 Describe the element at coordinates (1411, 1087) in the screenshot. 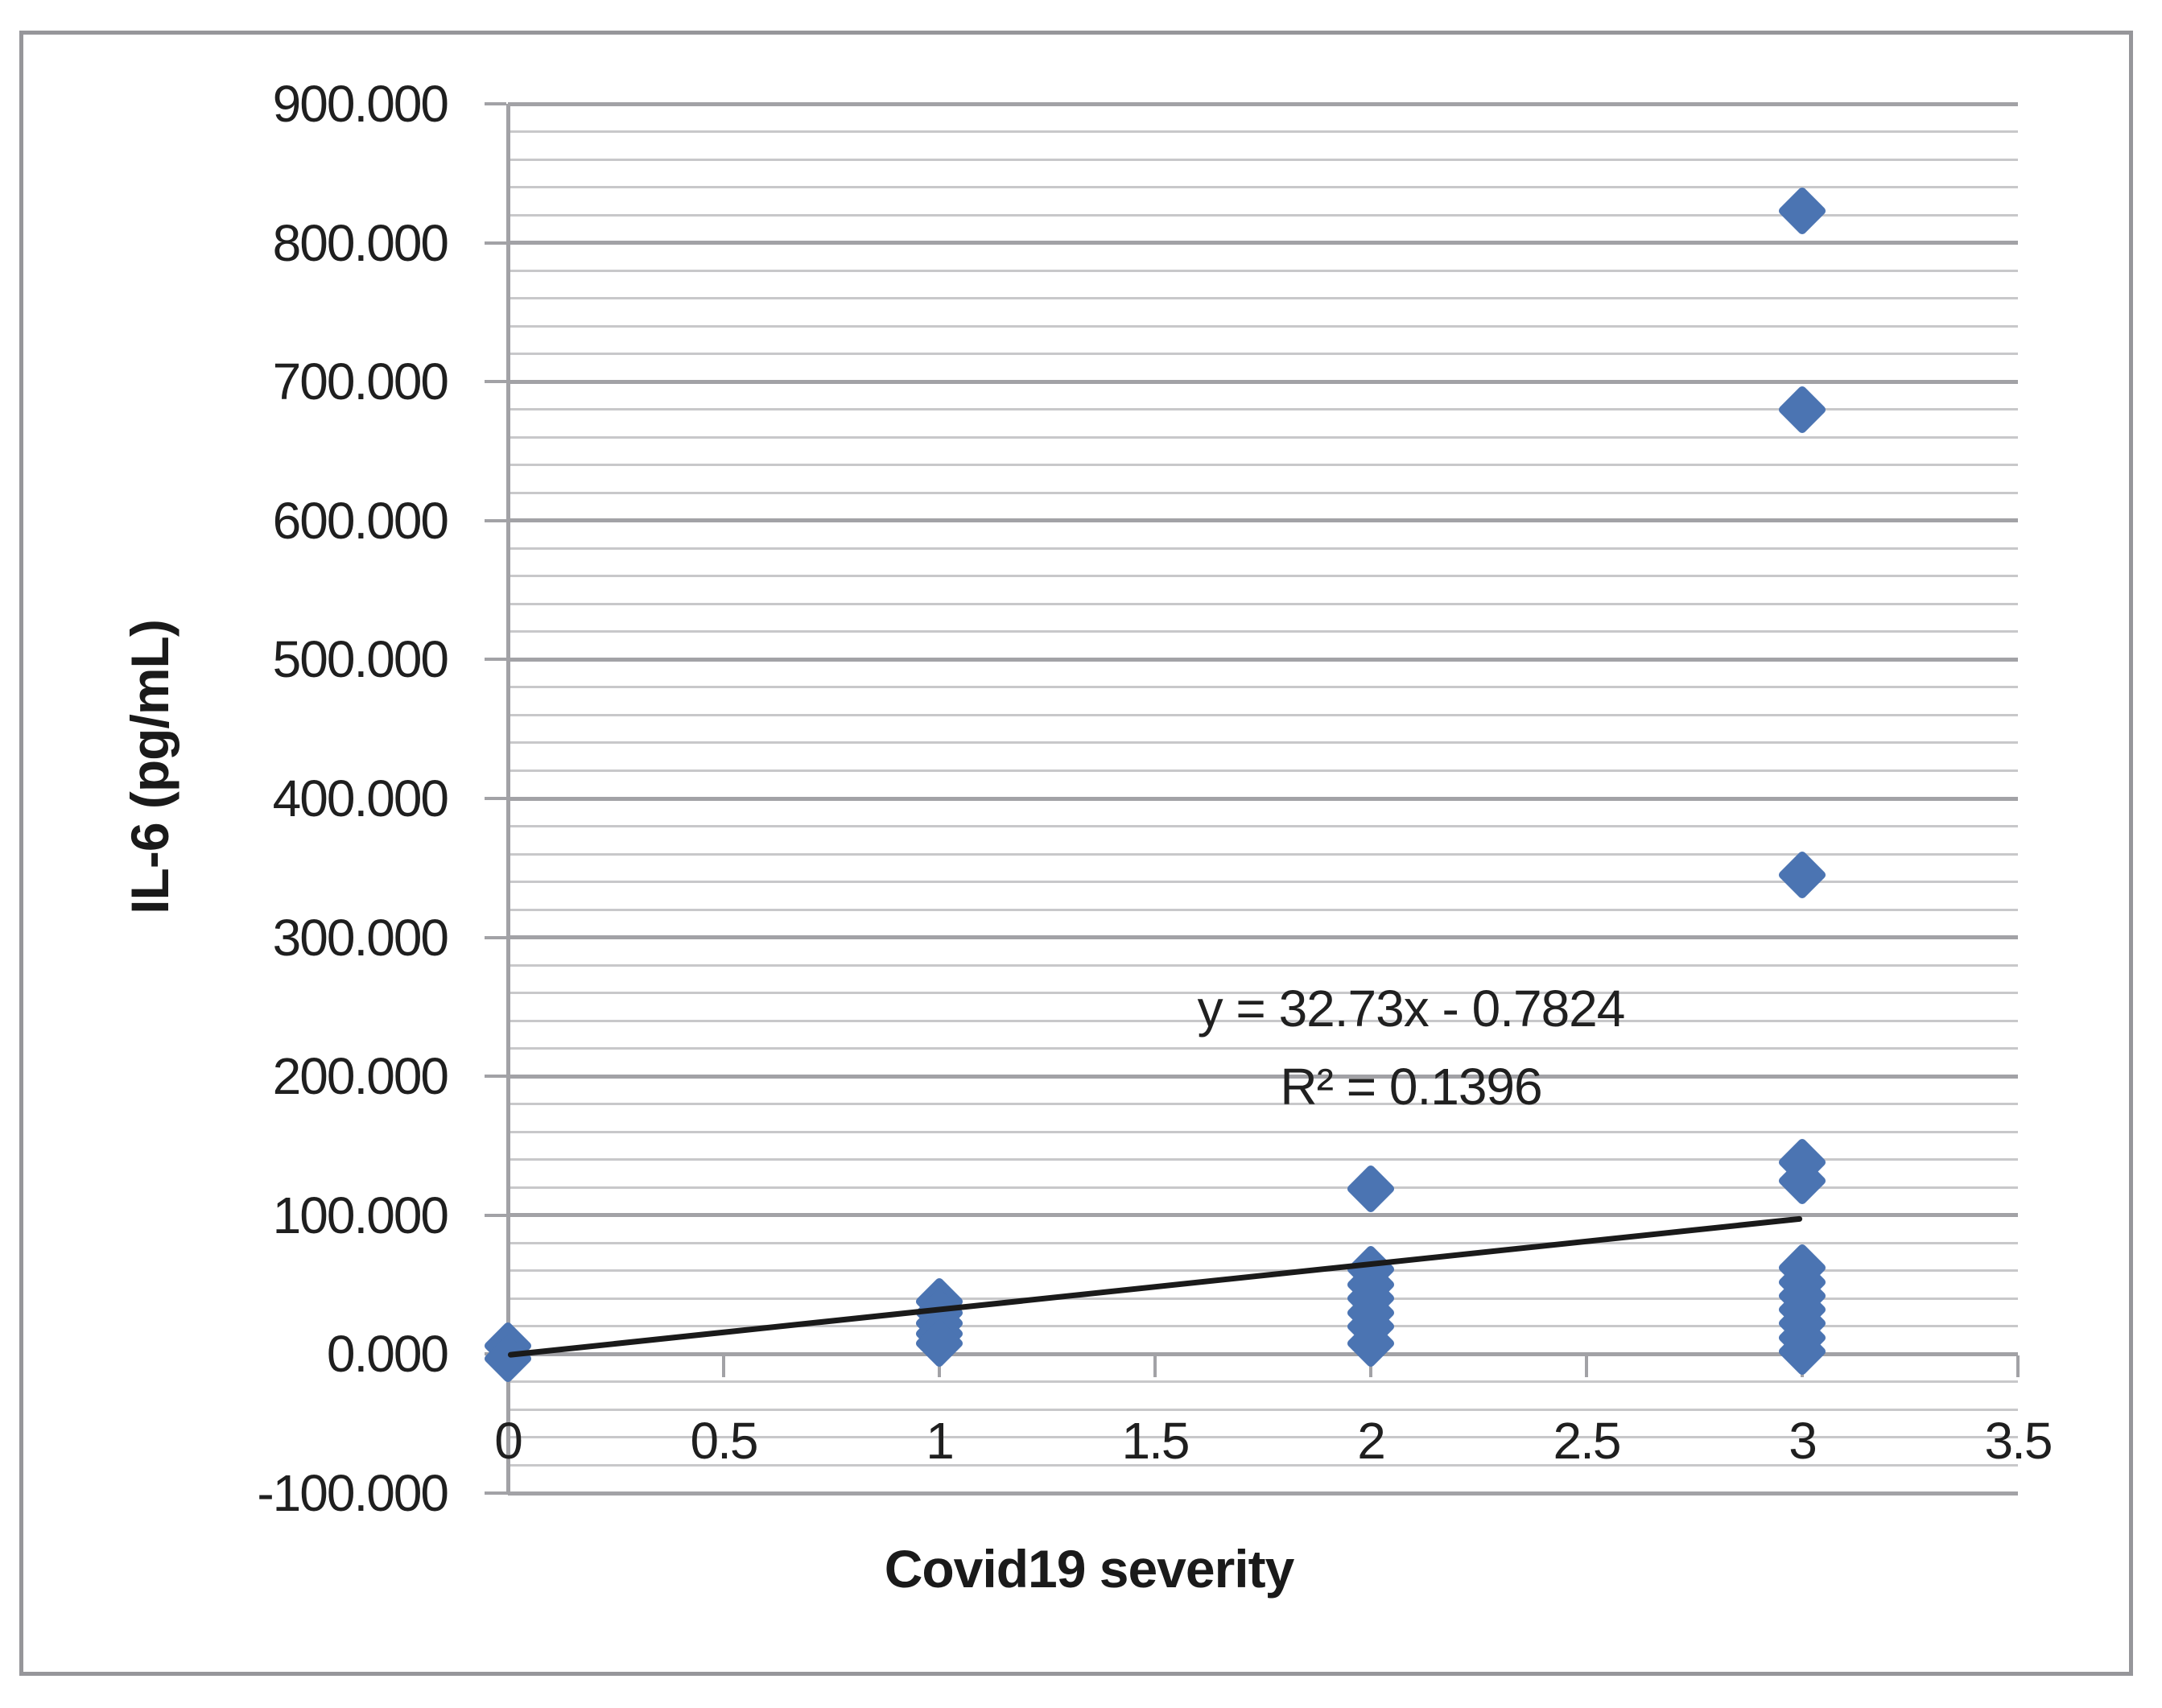

I see `trendline-r-squared: R² = 0.1396` at that location.